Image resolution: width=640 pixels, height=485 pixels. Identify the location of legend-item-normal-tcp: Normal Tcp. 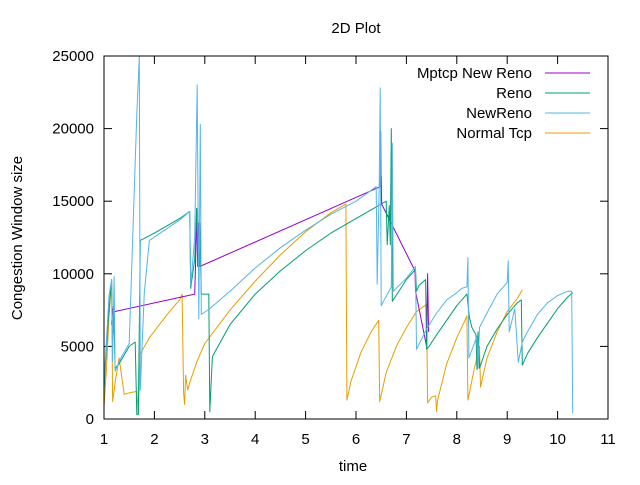
(523, 133).